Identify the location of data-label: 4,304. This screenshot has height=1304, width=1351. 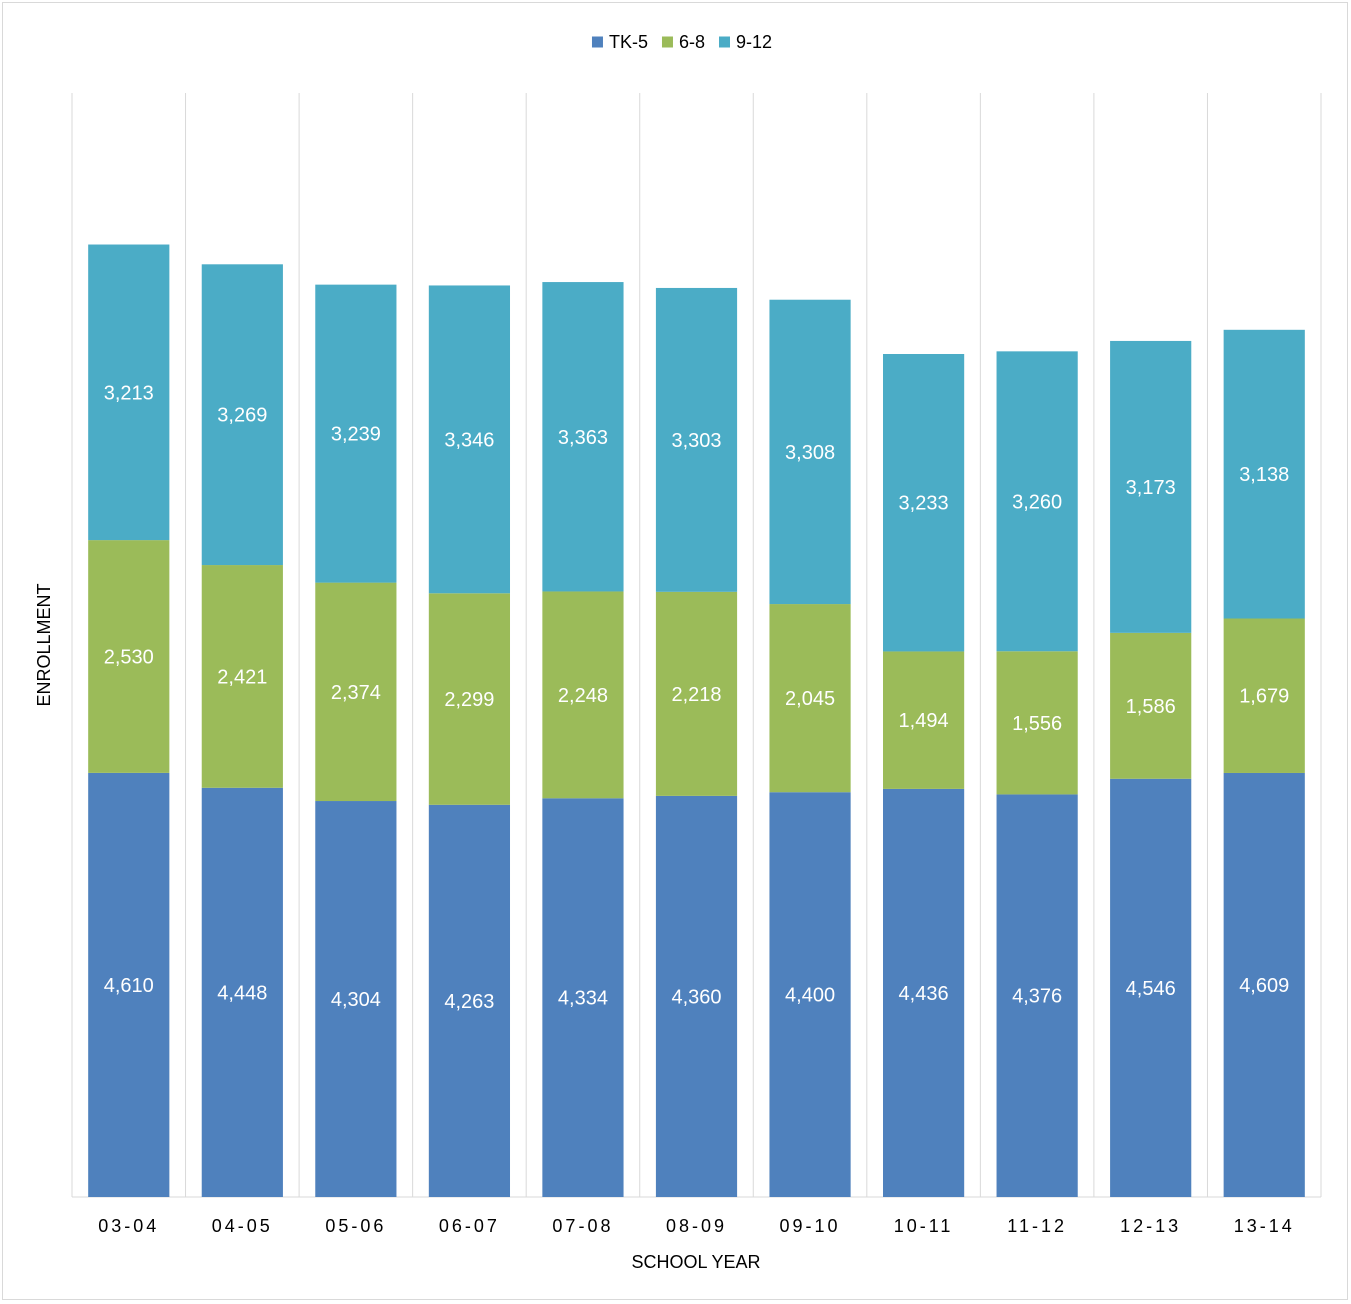
(356, 1000).